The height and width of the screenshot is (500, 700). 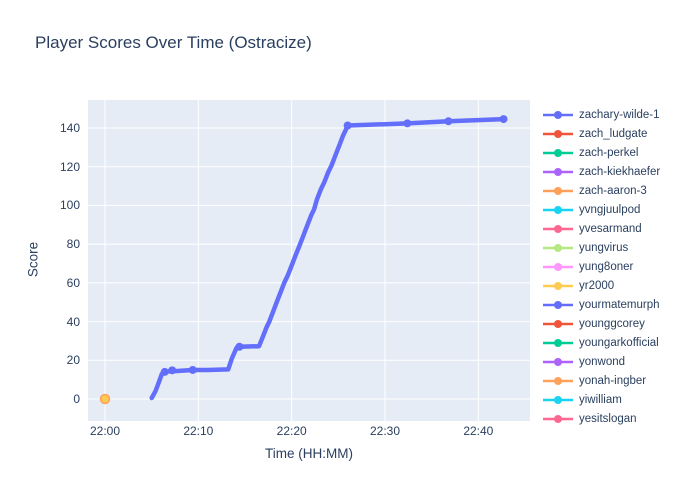 I want to click on y-tick-label: 80, so click(x=73, y=244).